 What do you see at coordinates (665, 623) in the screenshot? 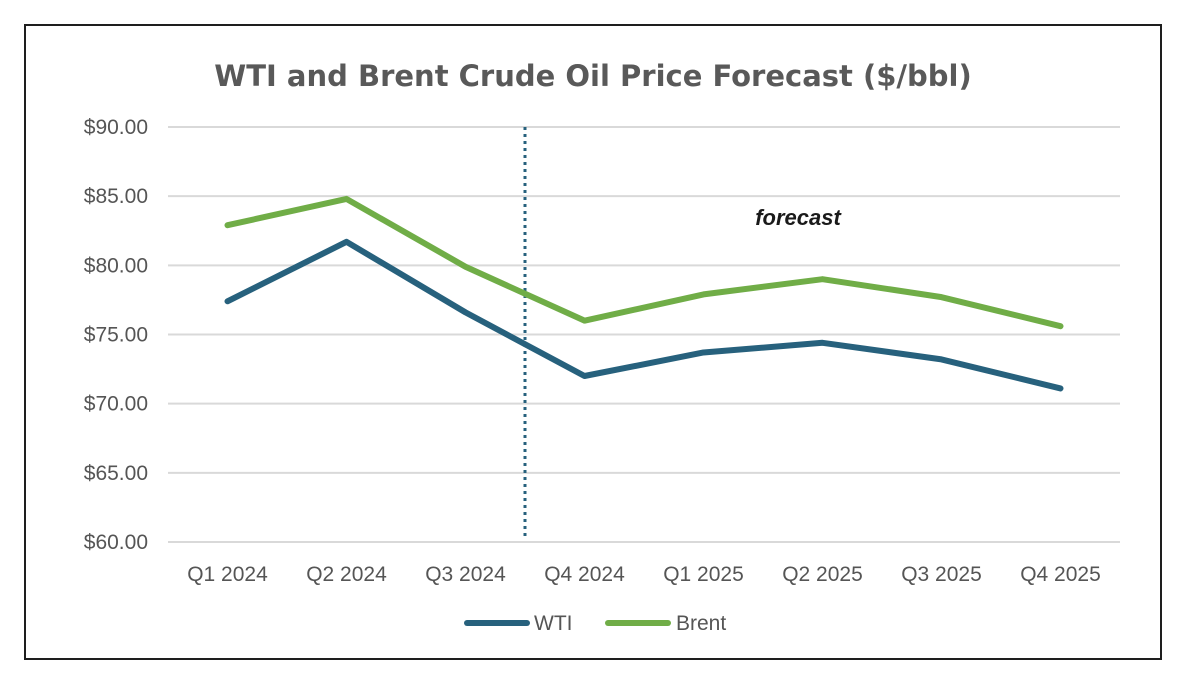
I see `legend-item-brent: Brent` at bounding box center [665, 623].